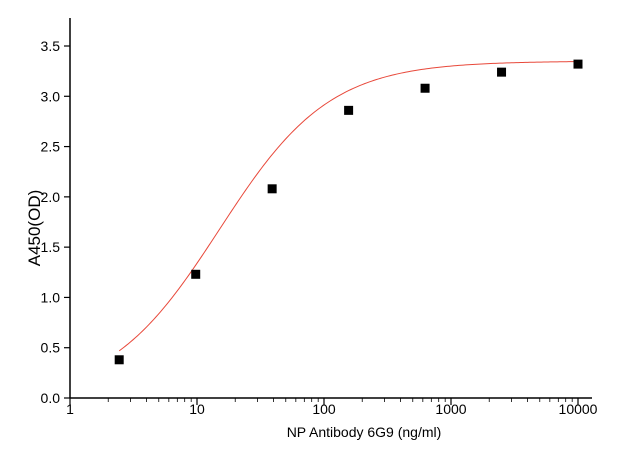  What do you see at coordinates (51, 197) in the screenshot?
I see `y-tick-label: 2.0` at bounding box center [51, 197].